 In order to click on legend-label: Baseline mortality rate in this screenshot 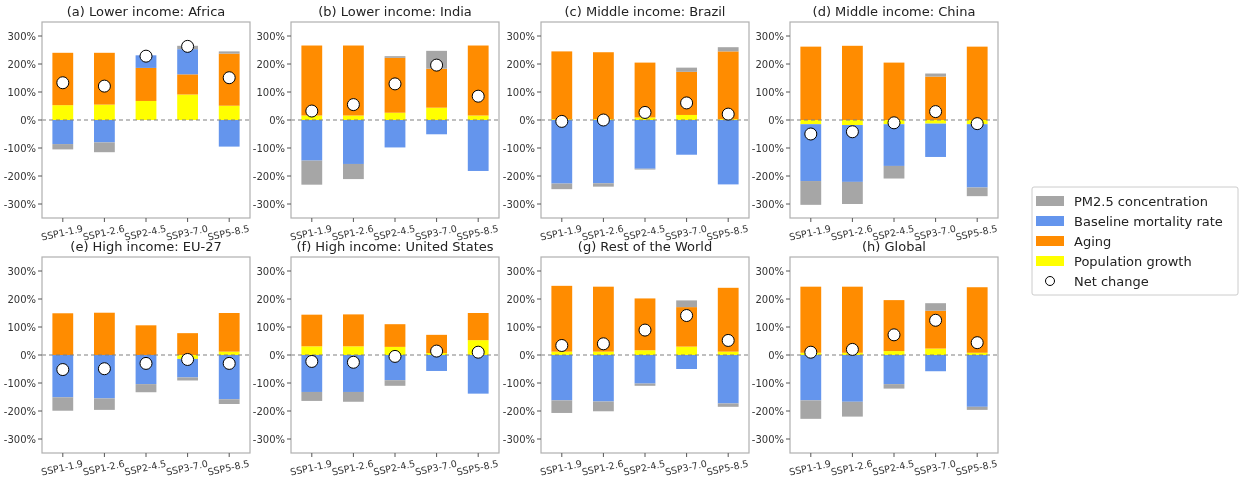, I will do `click(1148, 221)`.